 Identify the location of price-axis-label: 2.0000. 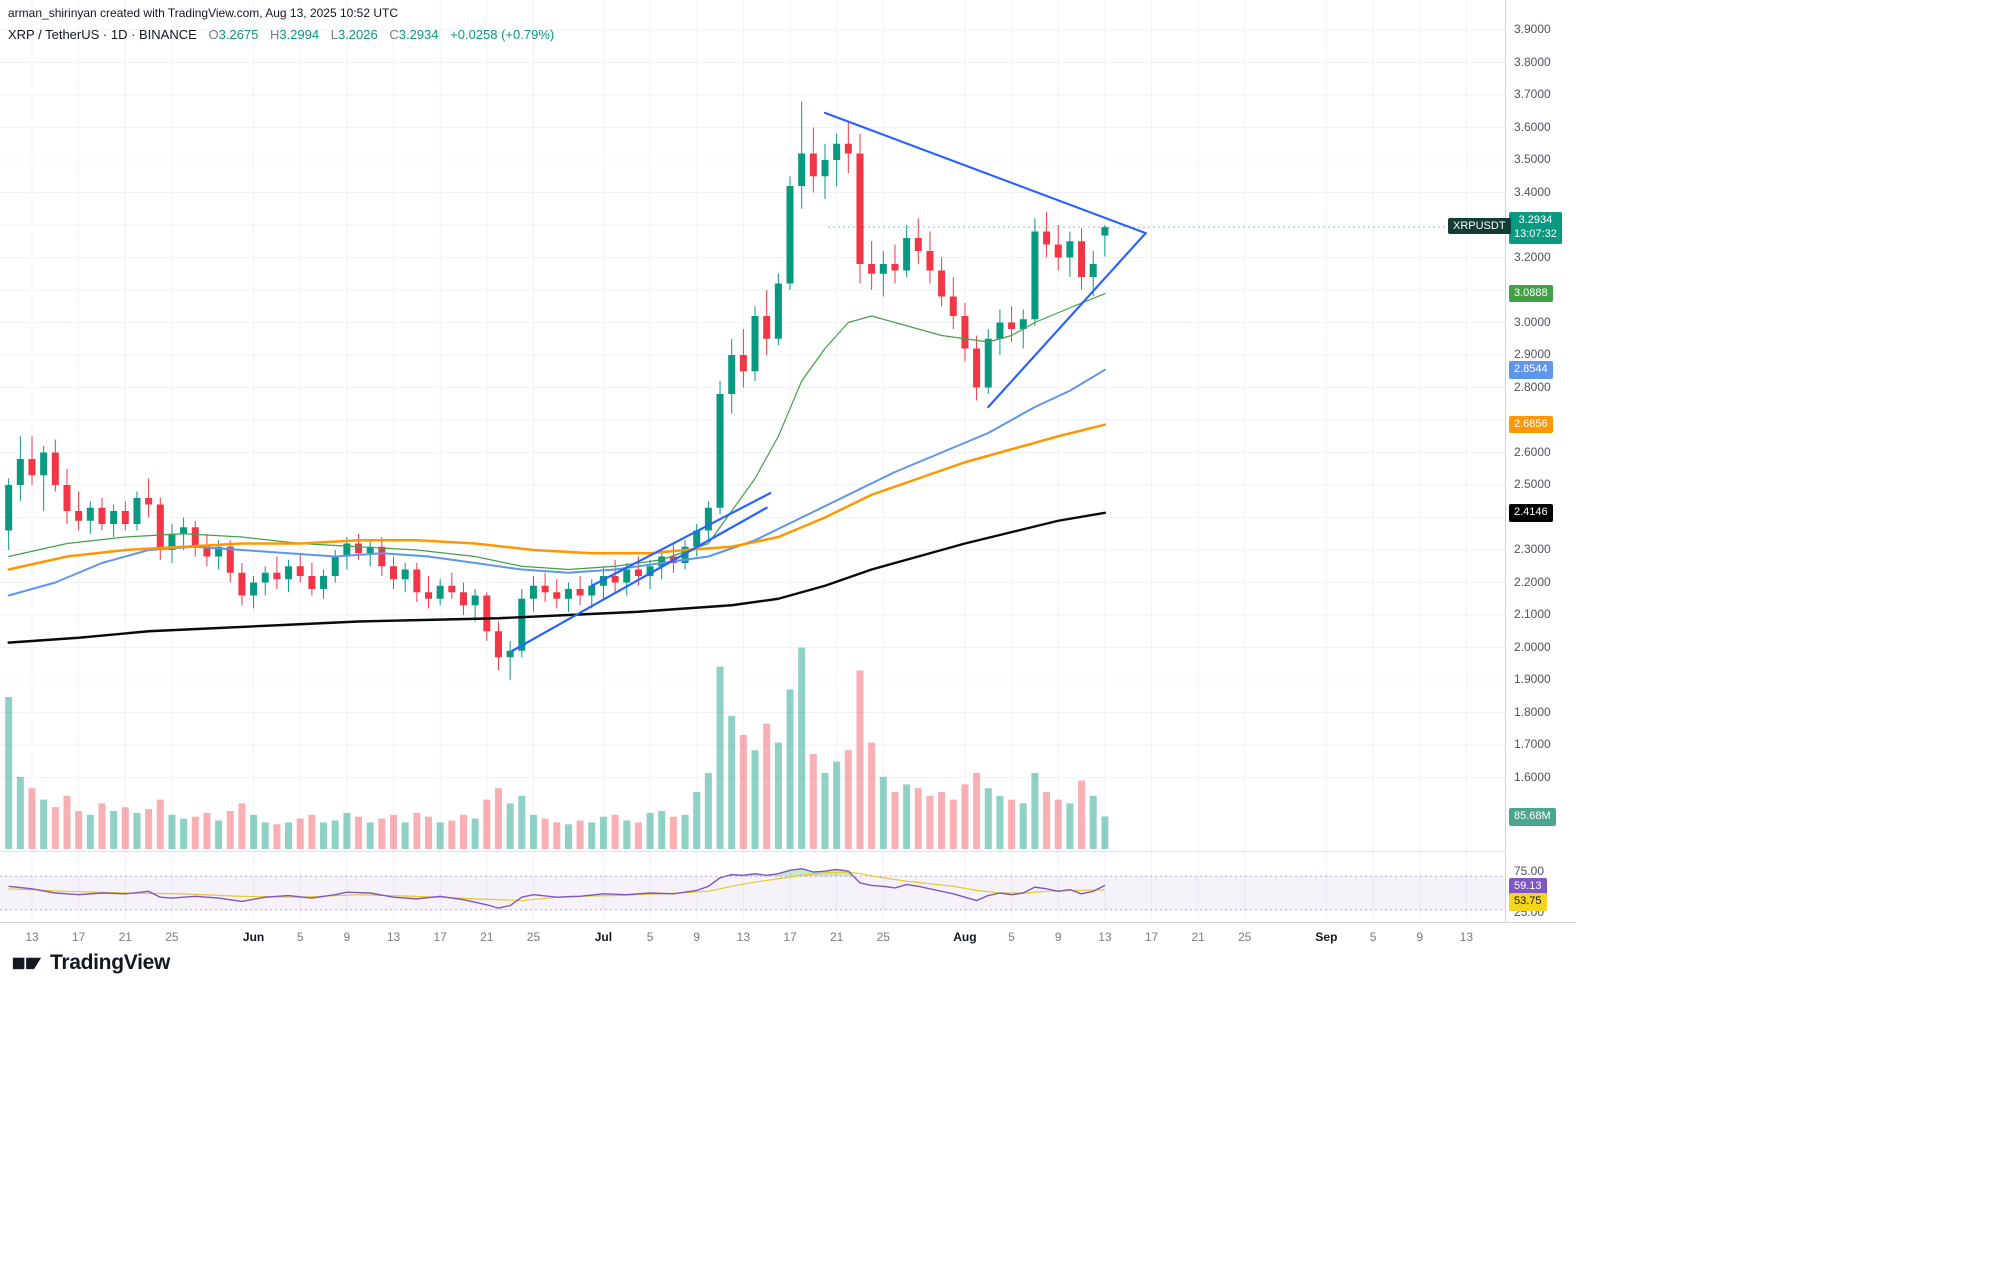
(1532, 646).